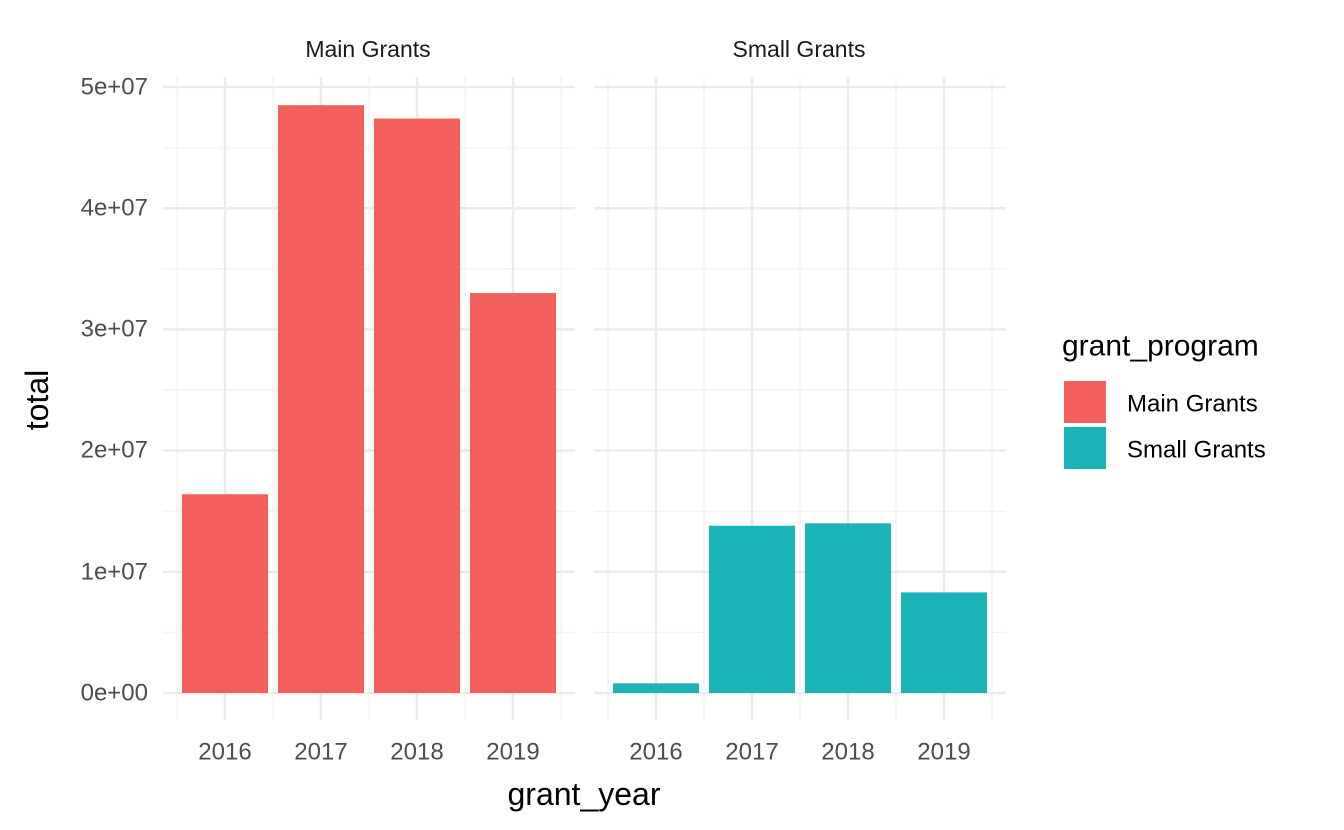 The width and height of the screenshot is (1344, 830). What do you see at coordinates (114, 572) in the screenshot?
I see `y-tick-label: 1e+07` at bounding box center [114, 572].